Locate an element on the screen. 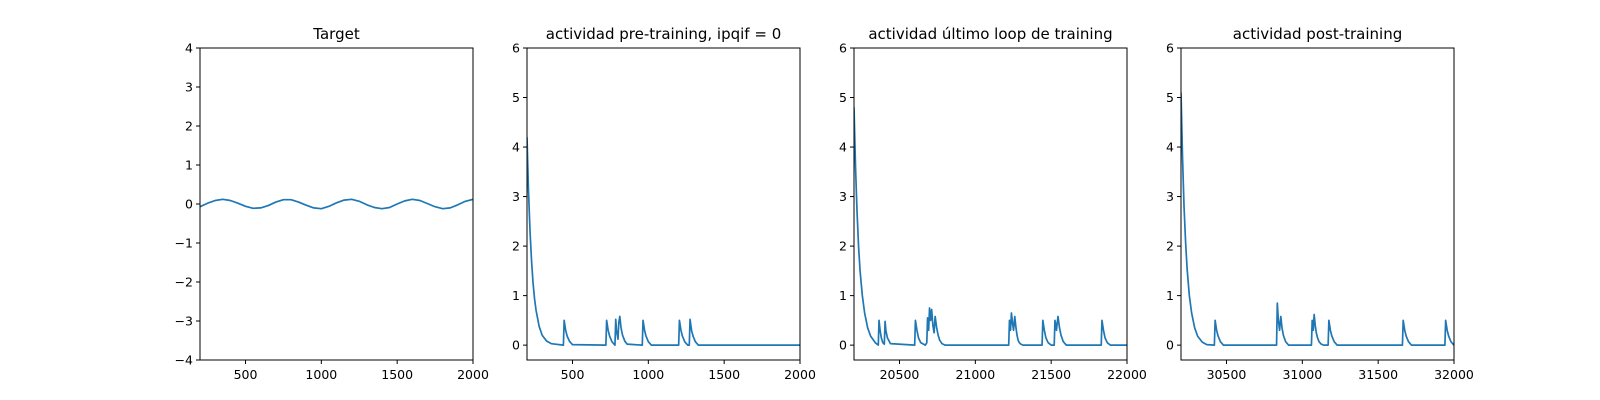  y-tick-label: −3 is located at coordinates (184, 321).